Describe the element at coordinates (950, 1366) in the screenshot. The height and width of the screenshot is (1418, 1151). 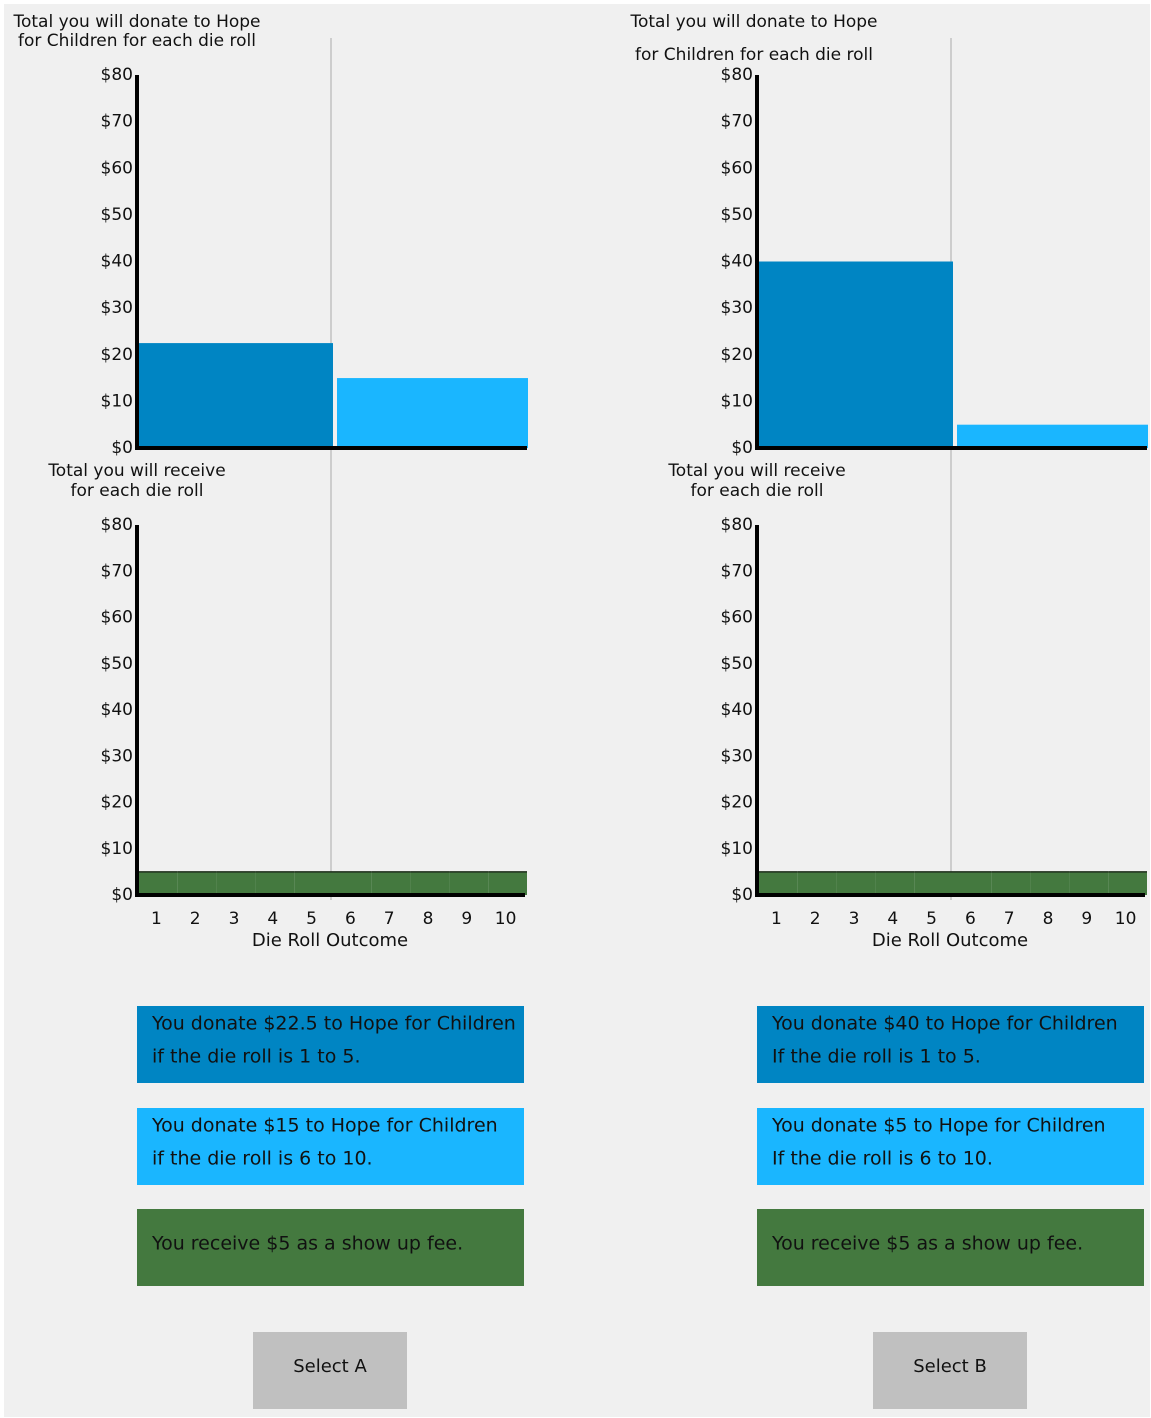
I see `select-button-label: Select B` at that location.